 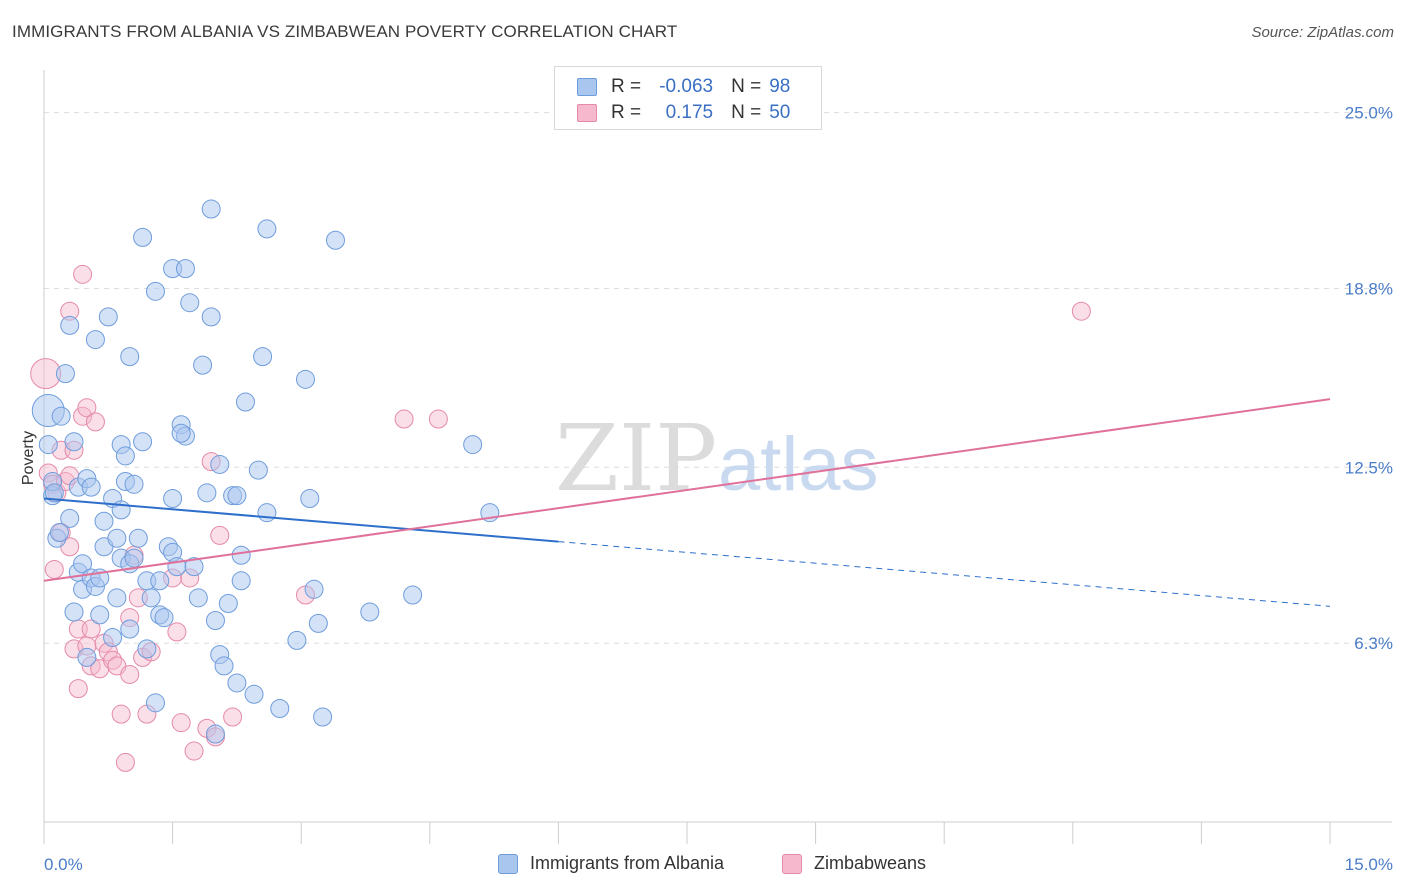 I want to click on y-tick-label: 12.5%, so click(x=1369, y=467).